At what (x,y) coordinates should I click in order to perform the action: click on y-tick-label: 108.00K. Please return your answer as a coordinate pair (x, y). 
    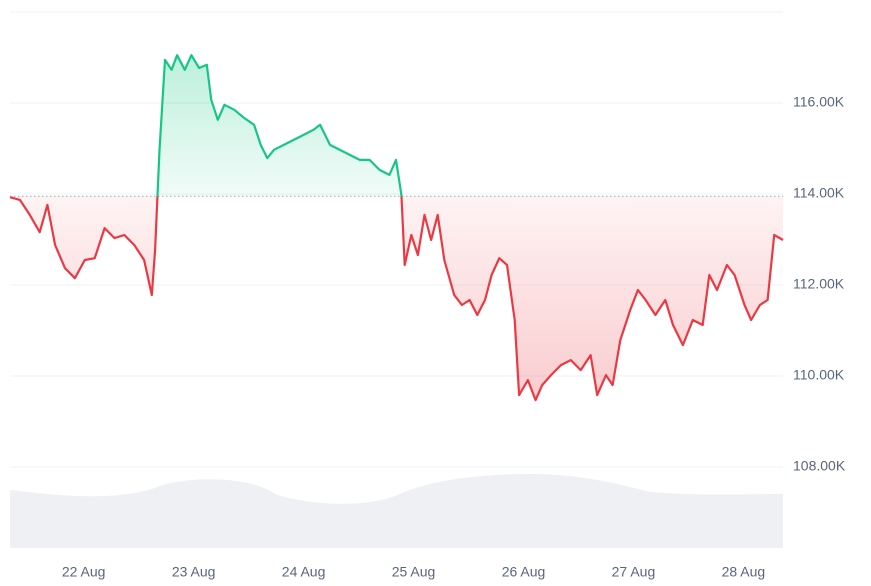
    Looking at the image, I should click on (819, 466).